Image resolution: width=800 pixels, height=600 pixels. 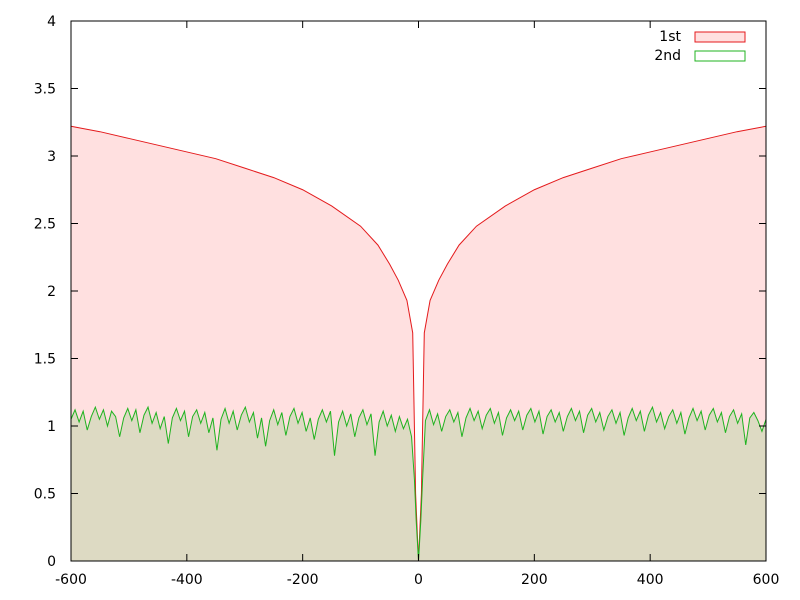 I want to click on y-tick-label: 0, so click(x=51, y=562).